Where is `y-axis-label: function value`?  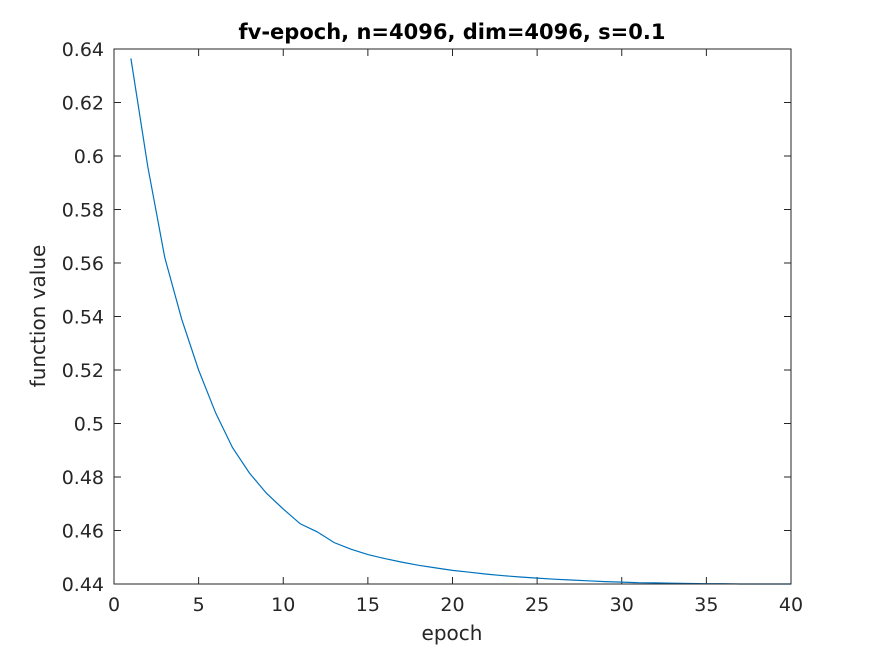
y-axis-label: function value is located at coordinates (38, 316).